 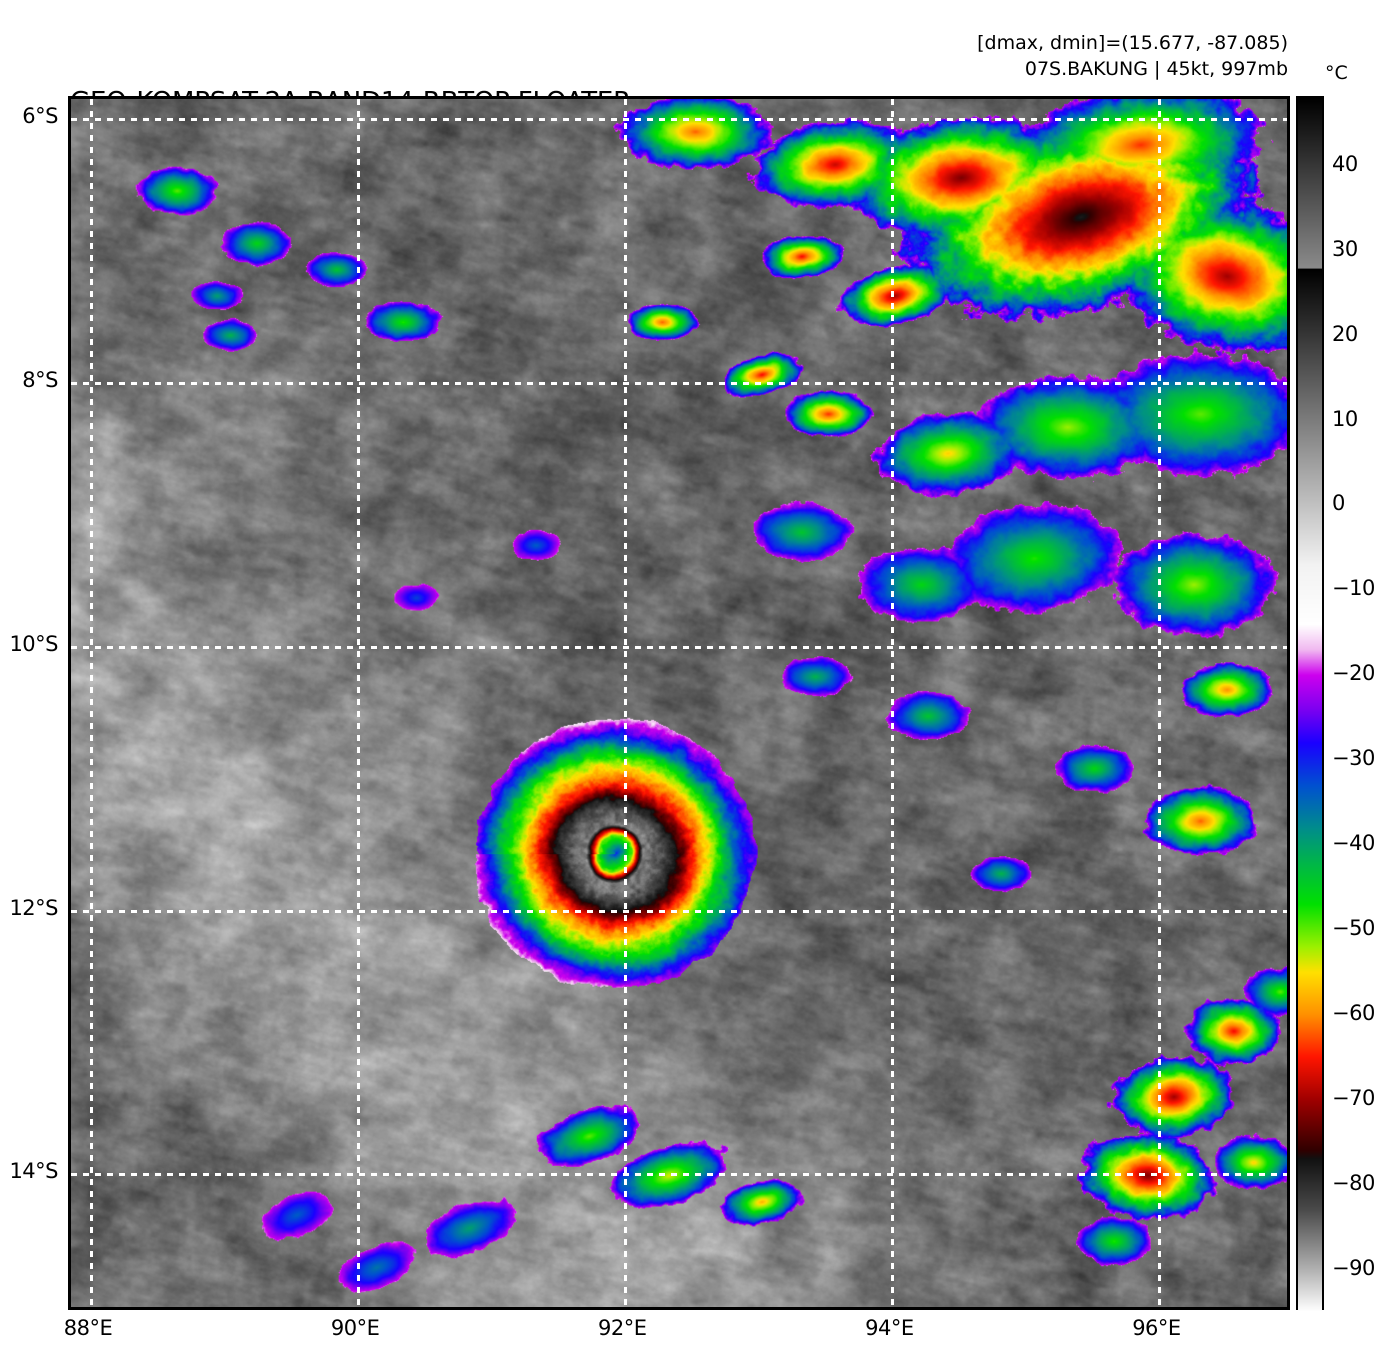 What do you see at coordinates (1338, 503) in the screenshot?
I see `colorbar-tick-label: 0` at bounding box center [1338, 503].